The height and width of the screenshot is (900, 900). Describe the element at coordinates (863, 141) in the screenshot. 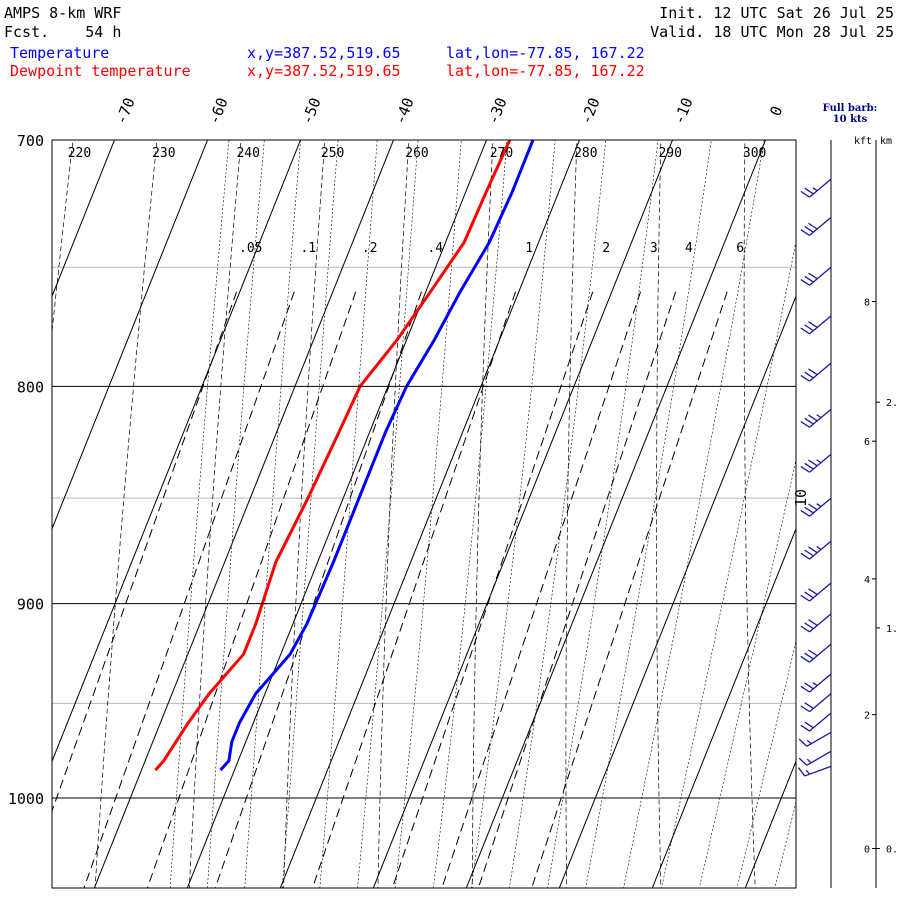

I see `kft-axis-label: kft` at that location.